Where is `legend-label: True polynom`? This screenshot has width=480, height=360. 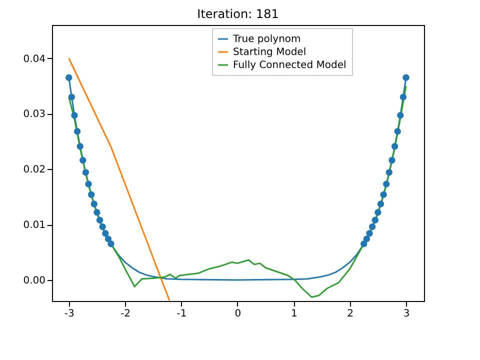 legend-label: True polynom is located at coordinates (266, 39).